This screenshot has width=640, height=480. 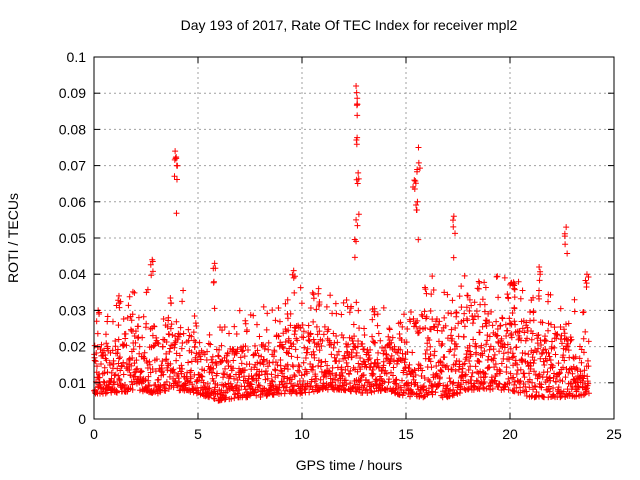 What do you see at coordinates (82, 419) in the screenshot?
I see `y-tick-label: 0` at bounding box center [82, 419].